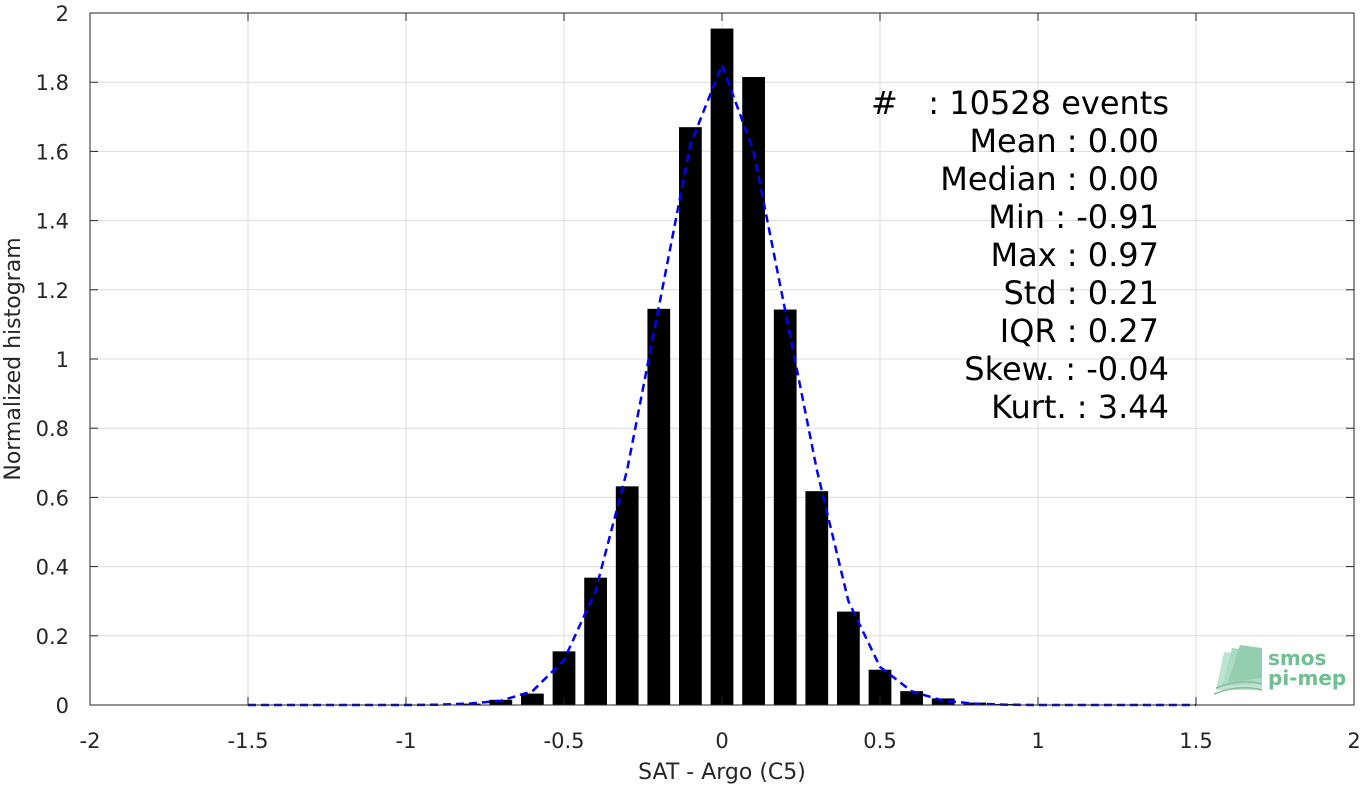 Image resolution: width=1366 pixels, height=786 pixels. I want to click on y-axis-label: Normalized histogram, so click(13, 358).